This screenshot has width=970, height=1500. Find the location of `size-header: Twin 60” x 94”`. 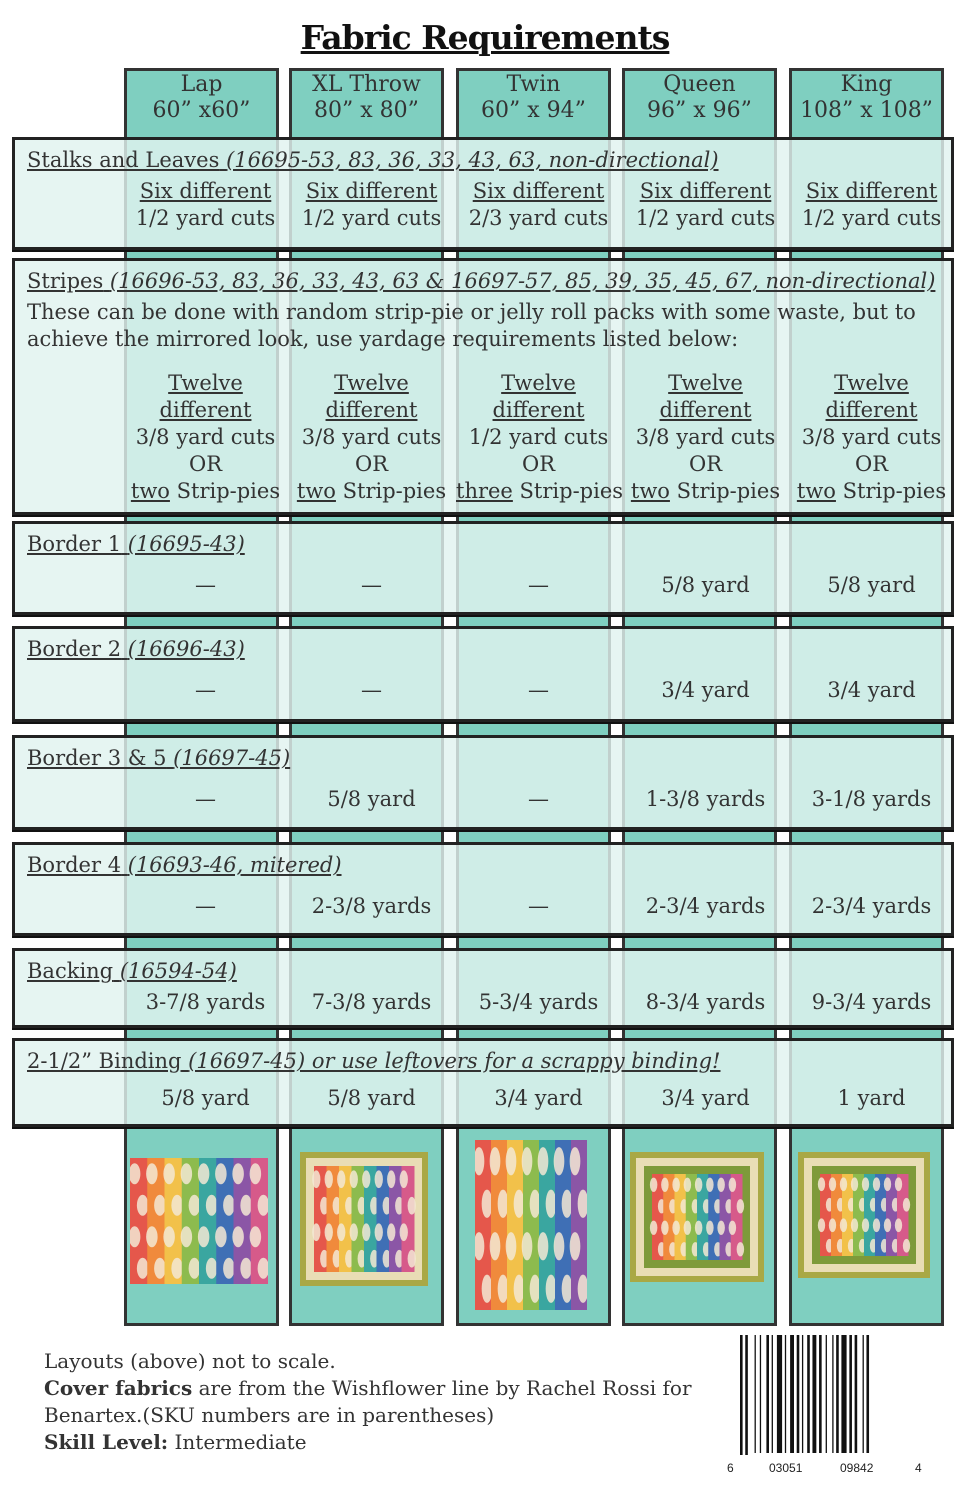

size-header: Twin 60” x 94” is located at coordinates (533, 97).